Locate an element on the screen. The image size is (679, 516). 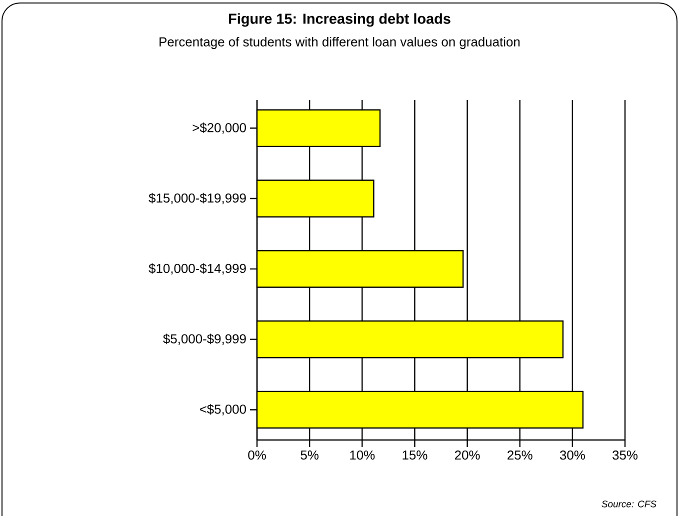
y-tick-label: <$5,000 is located at coordinates (223, 410).